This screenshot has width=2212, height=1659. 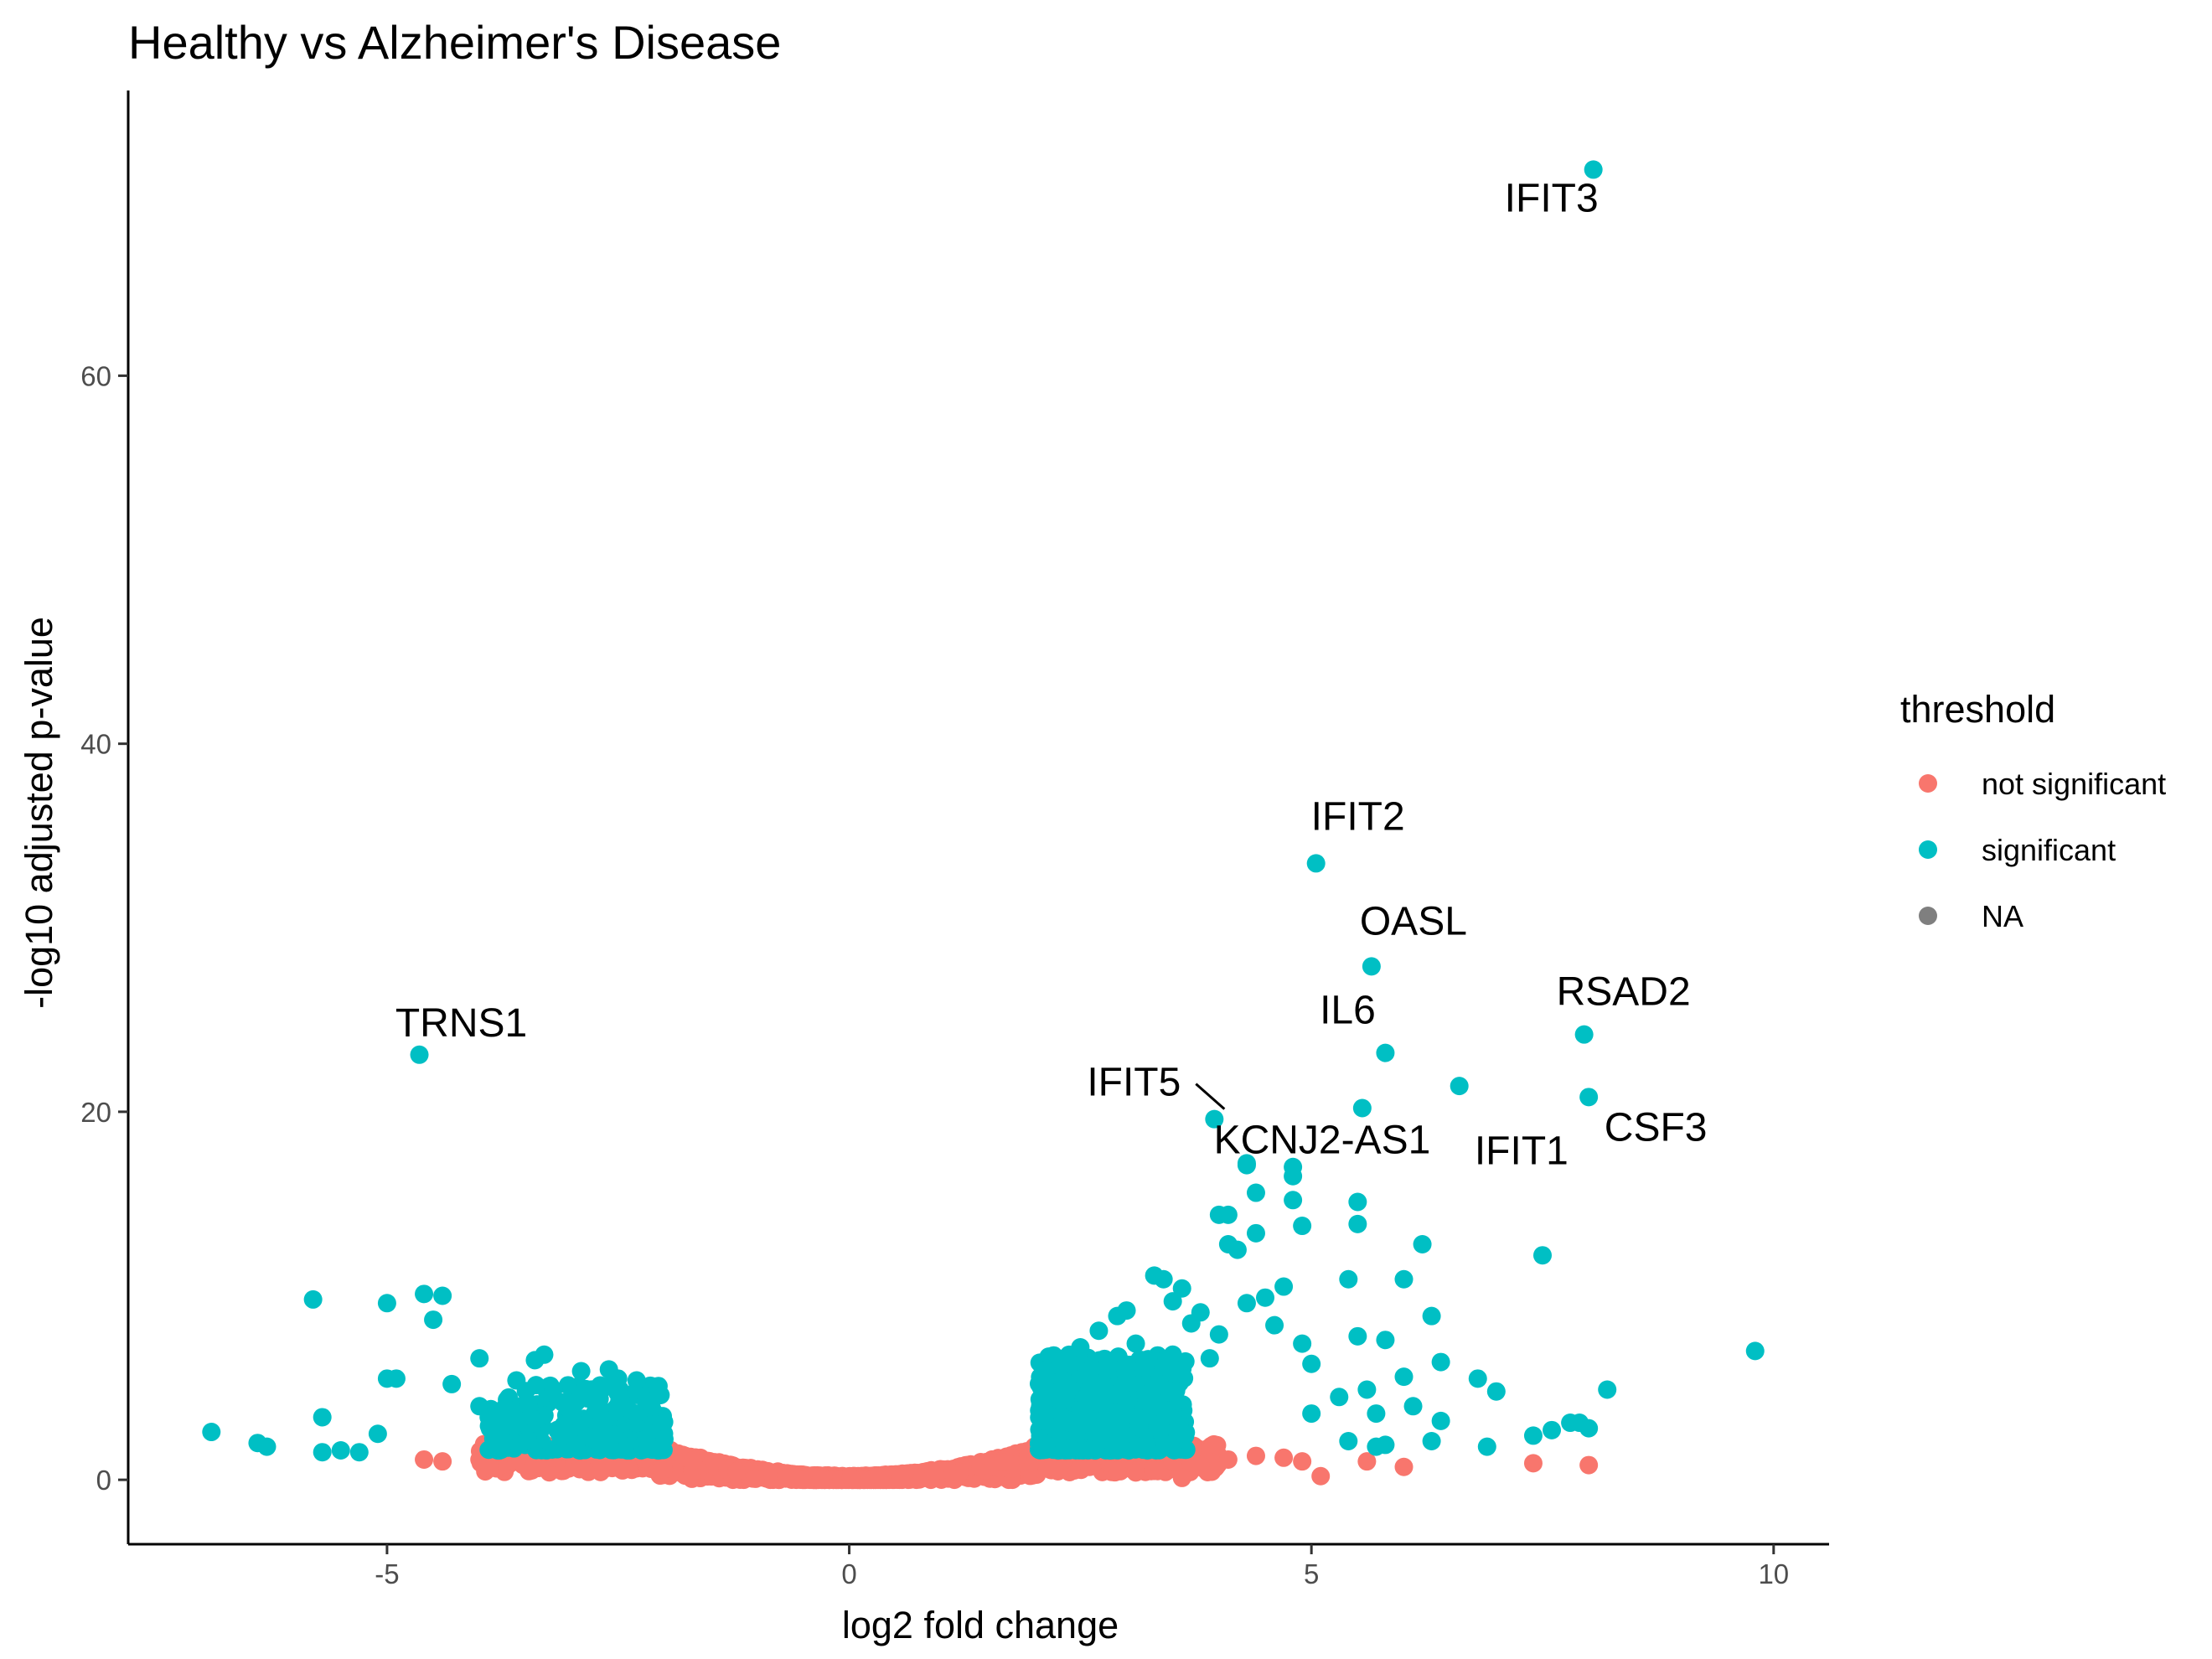 What do you see at coordinates (1774, 1573) in the screenshot?
I see `x-tick-label: 10` at bounding box center [1774, 1573].